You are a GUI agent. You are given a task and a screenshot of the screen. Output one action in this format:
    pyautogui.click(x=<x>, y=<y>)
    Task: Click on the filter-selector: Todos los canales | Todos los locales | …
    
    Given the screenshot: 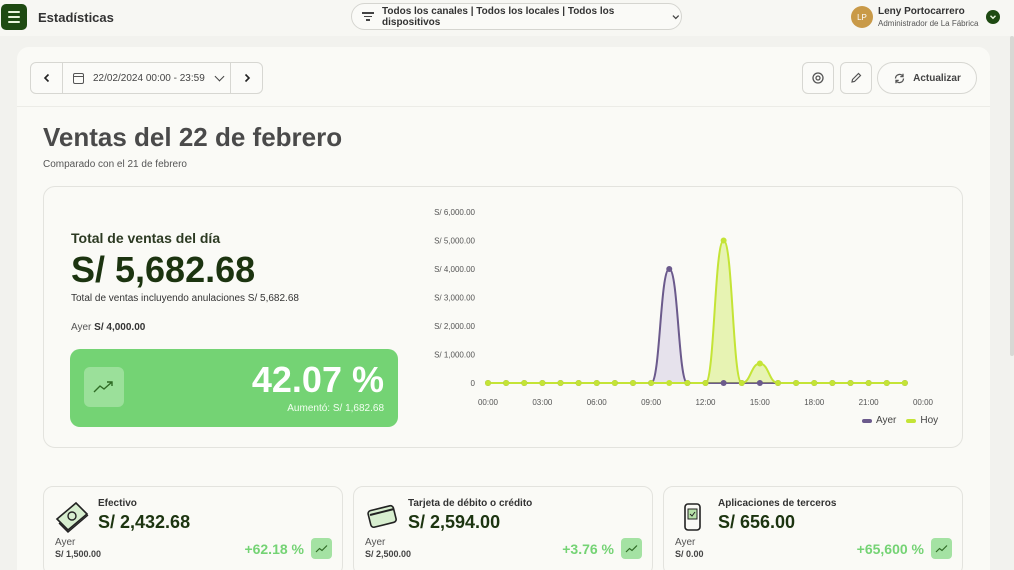 What is the action you would take?
    pyautogui.click(x=516, y=16)
    